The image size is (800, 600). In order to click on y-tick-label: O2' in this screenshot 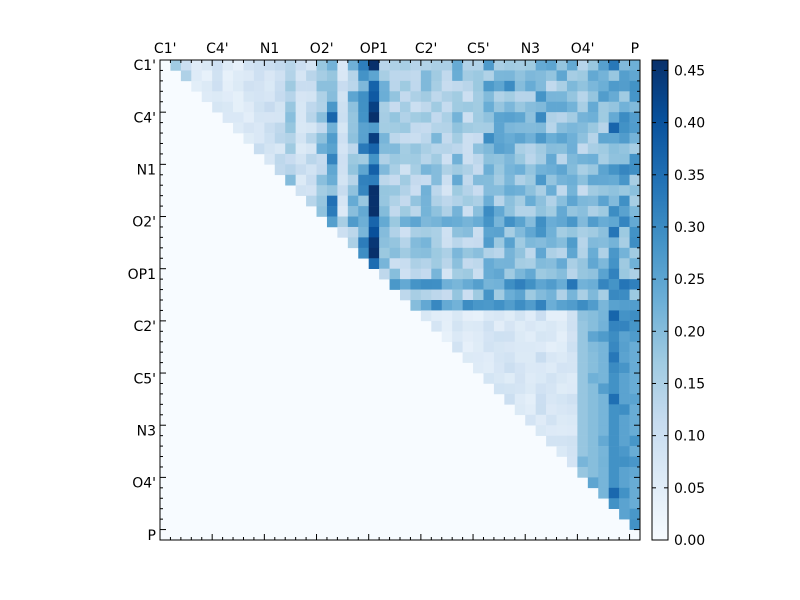, I will do `click(144, 223)`.